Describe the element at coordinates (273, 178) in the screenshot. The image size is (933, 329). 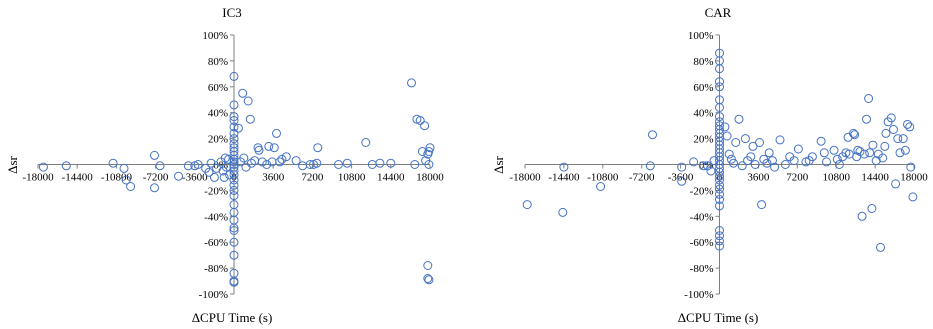
I see `x-tick-label: 3600` at that location.